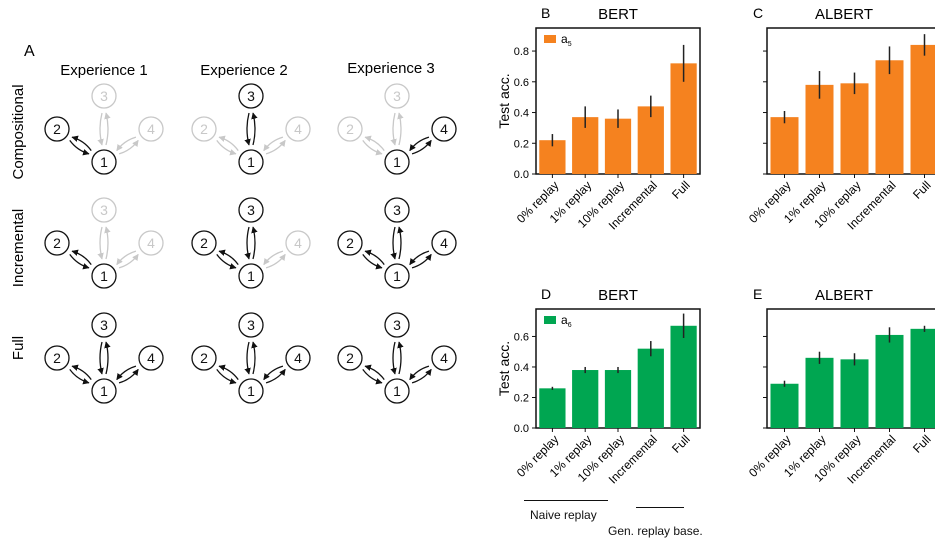  What do you see at coordinates (521, 114) in the screenshot?
I see `chart1-ytick-label: 0.4` at bounding box center [521, 114].